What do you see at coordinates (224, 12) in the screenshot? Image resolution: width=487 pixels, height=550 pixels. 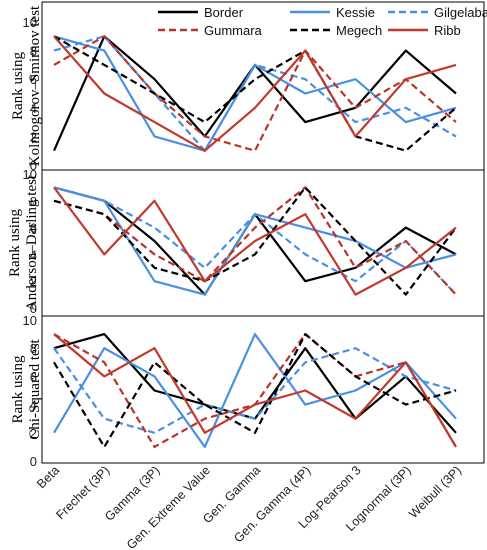 I see `legend-label: Border` at bounding box center [224, 12].